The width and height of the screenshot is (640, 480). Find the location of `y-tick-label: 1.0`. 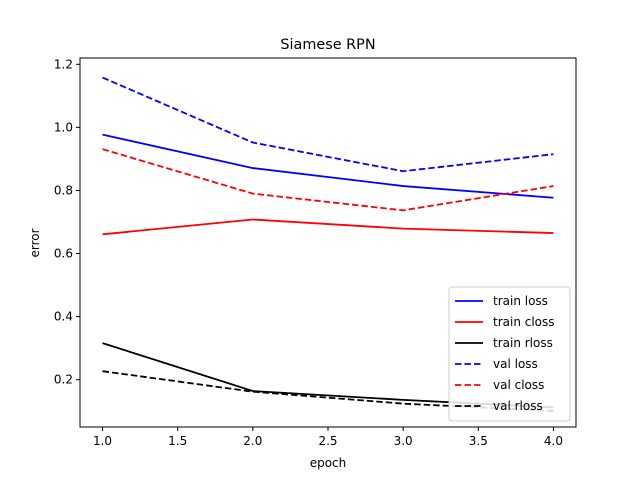

y-tick-label: 1.0 is located at coordinates (63, 127).